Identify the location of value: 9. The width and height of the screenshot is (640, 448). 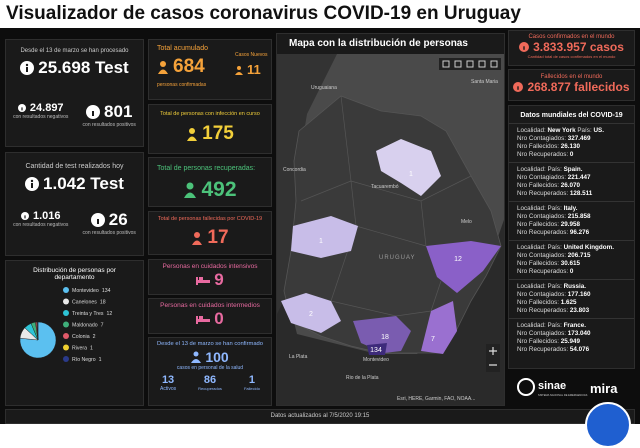
(219, 279).